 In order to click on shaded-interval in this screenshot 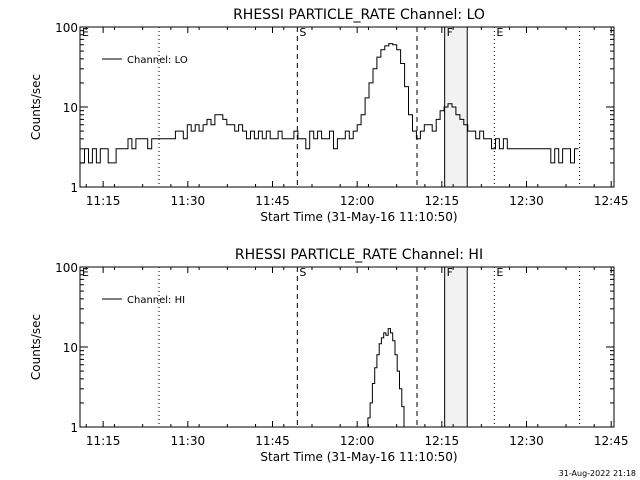, I will do `click(456, 347)`.